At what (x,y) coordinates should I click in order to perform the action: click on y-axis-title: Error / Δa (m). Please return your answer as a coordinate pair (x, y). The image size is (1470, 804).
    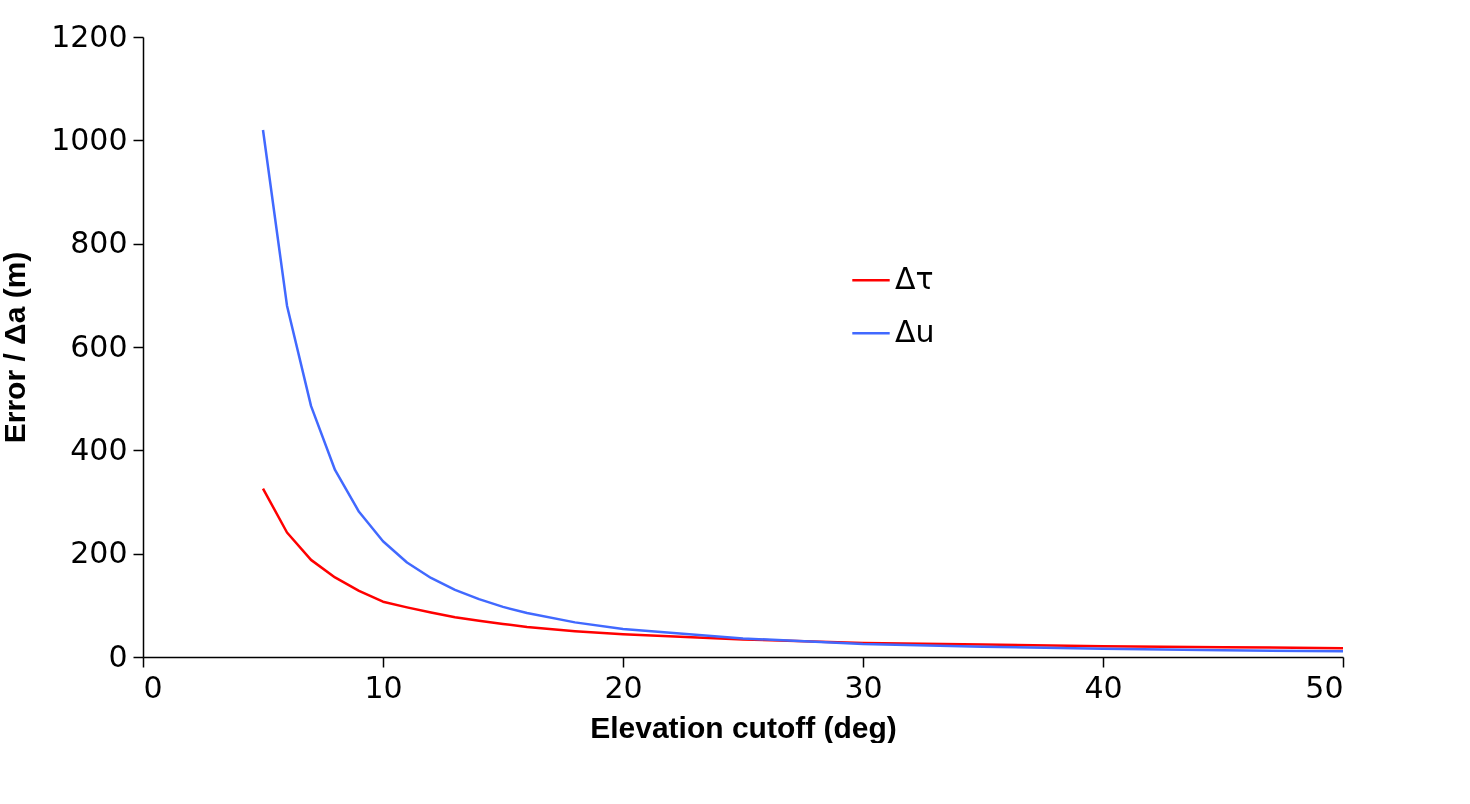
    Looking at the image, I should click on (16, 347).